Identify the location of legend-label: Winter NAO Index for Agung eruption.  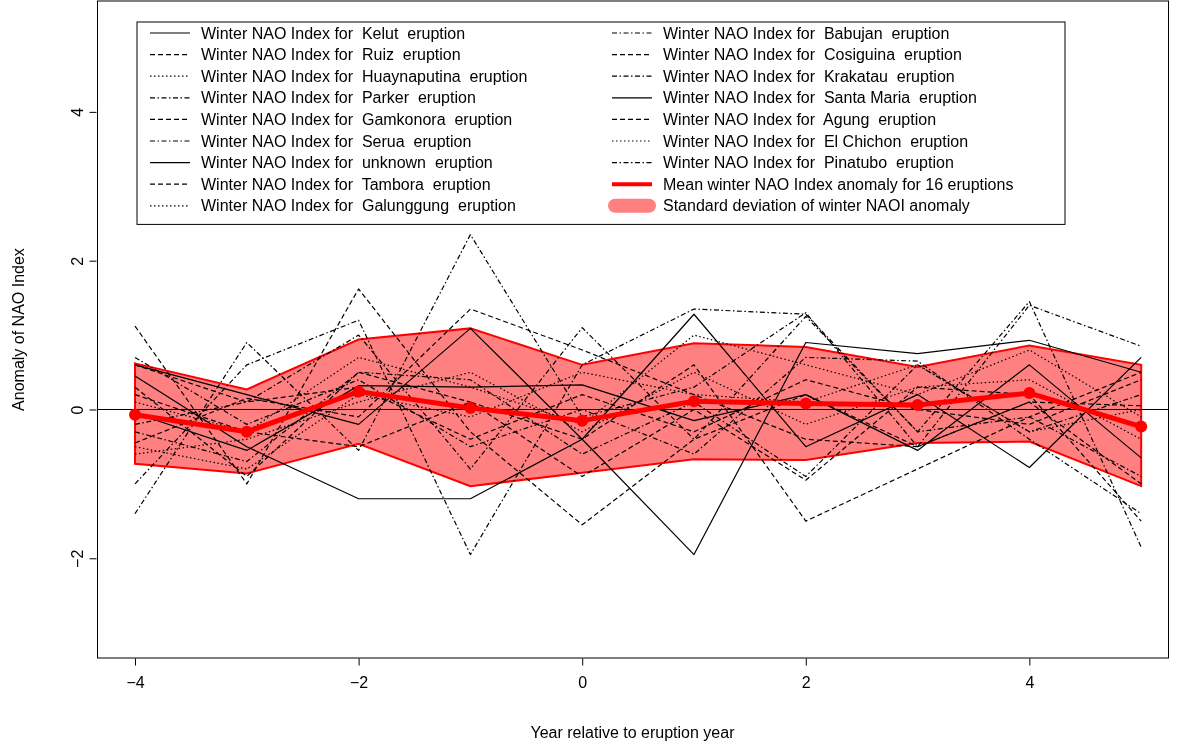
(800, 119).